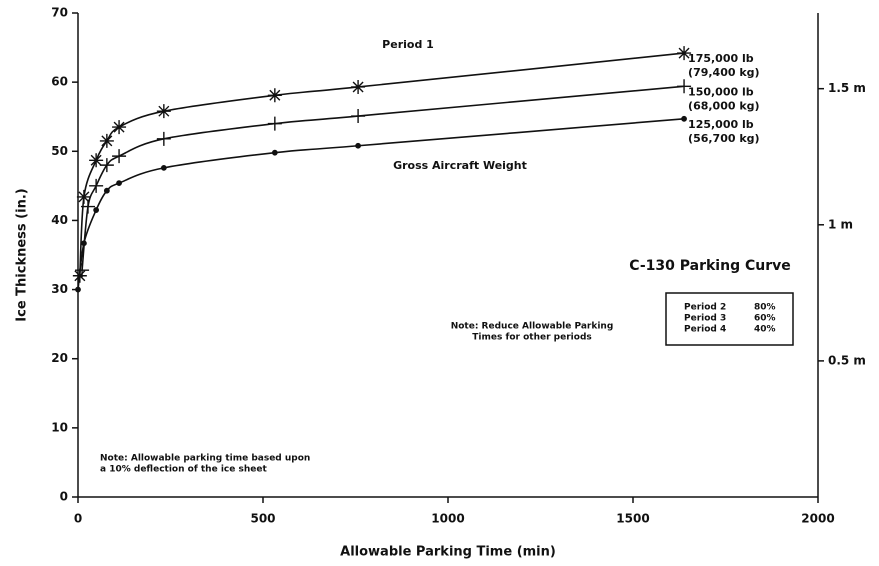 This screenshot has width=879, height=566. What do you see at coordinates (59, 82) in the screenshot?
I see `y-tick-label: 60` at bounding box center [59, 82].